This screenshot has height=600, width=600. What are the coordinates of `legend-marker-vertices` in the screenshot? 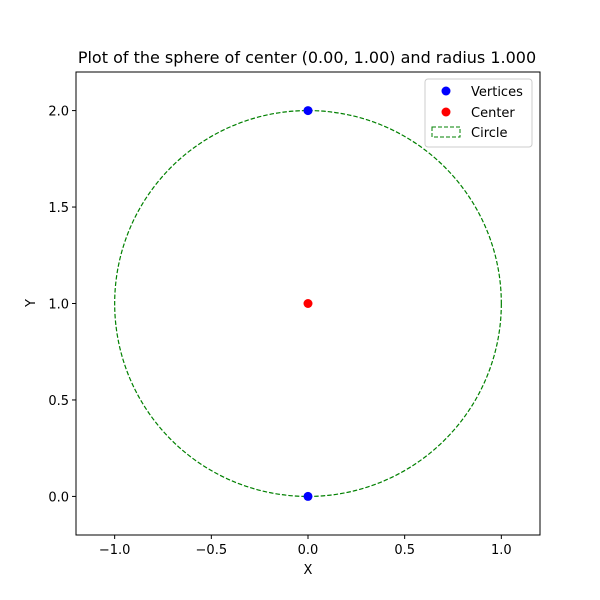 It's located at (446, 91).